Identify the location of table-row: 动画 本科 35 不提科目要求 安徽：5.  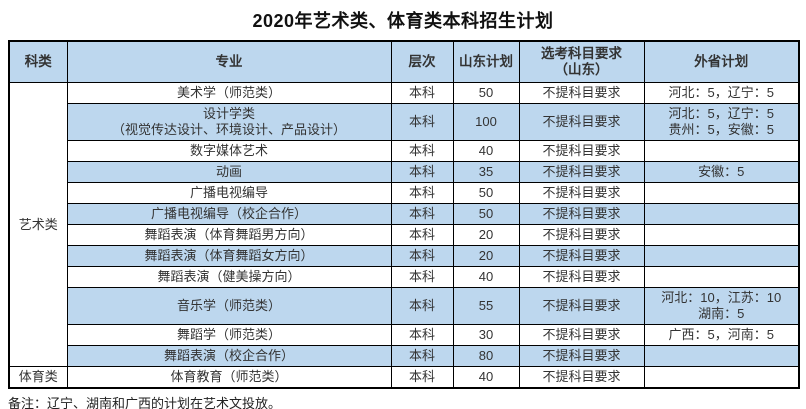
(404, 172).